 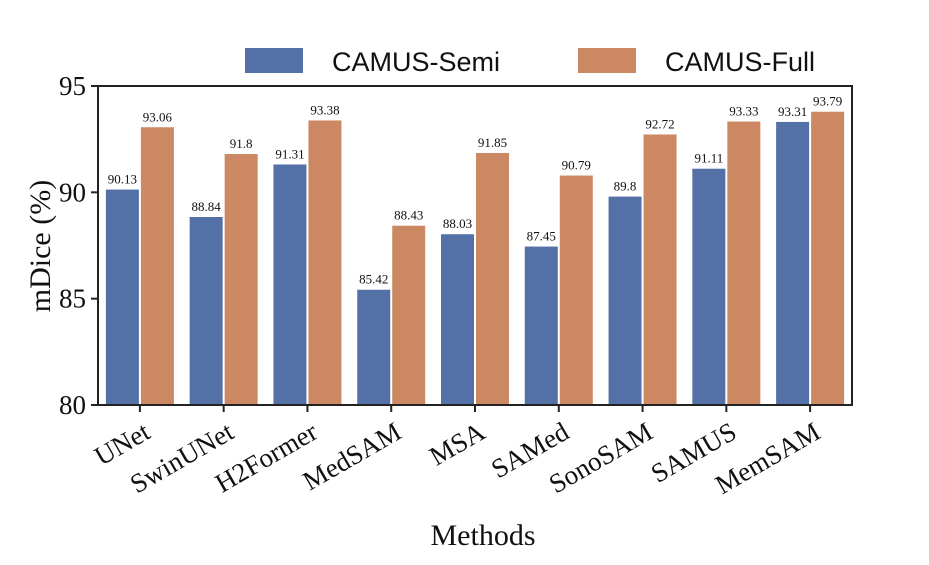 What do you see at coordinates (483, 535) in the screenshot?
I see `x-axis-title: Methods` at bounding box center [483, 535].